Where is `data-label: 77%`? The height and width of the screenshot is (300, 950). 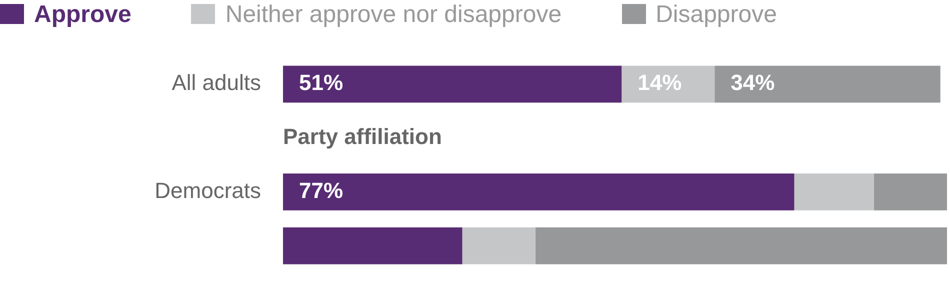 data-label: 77% is located at coordinates (321, 191).